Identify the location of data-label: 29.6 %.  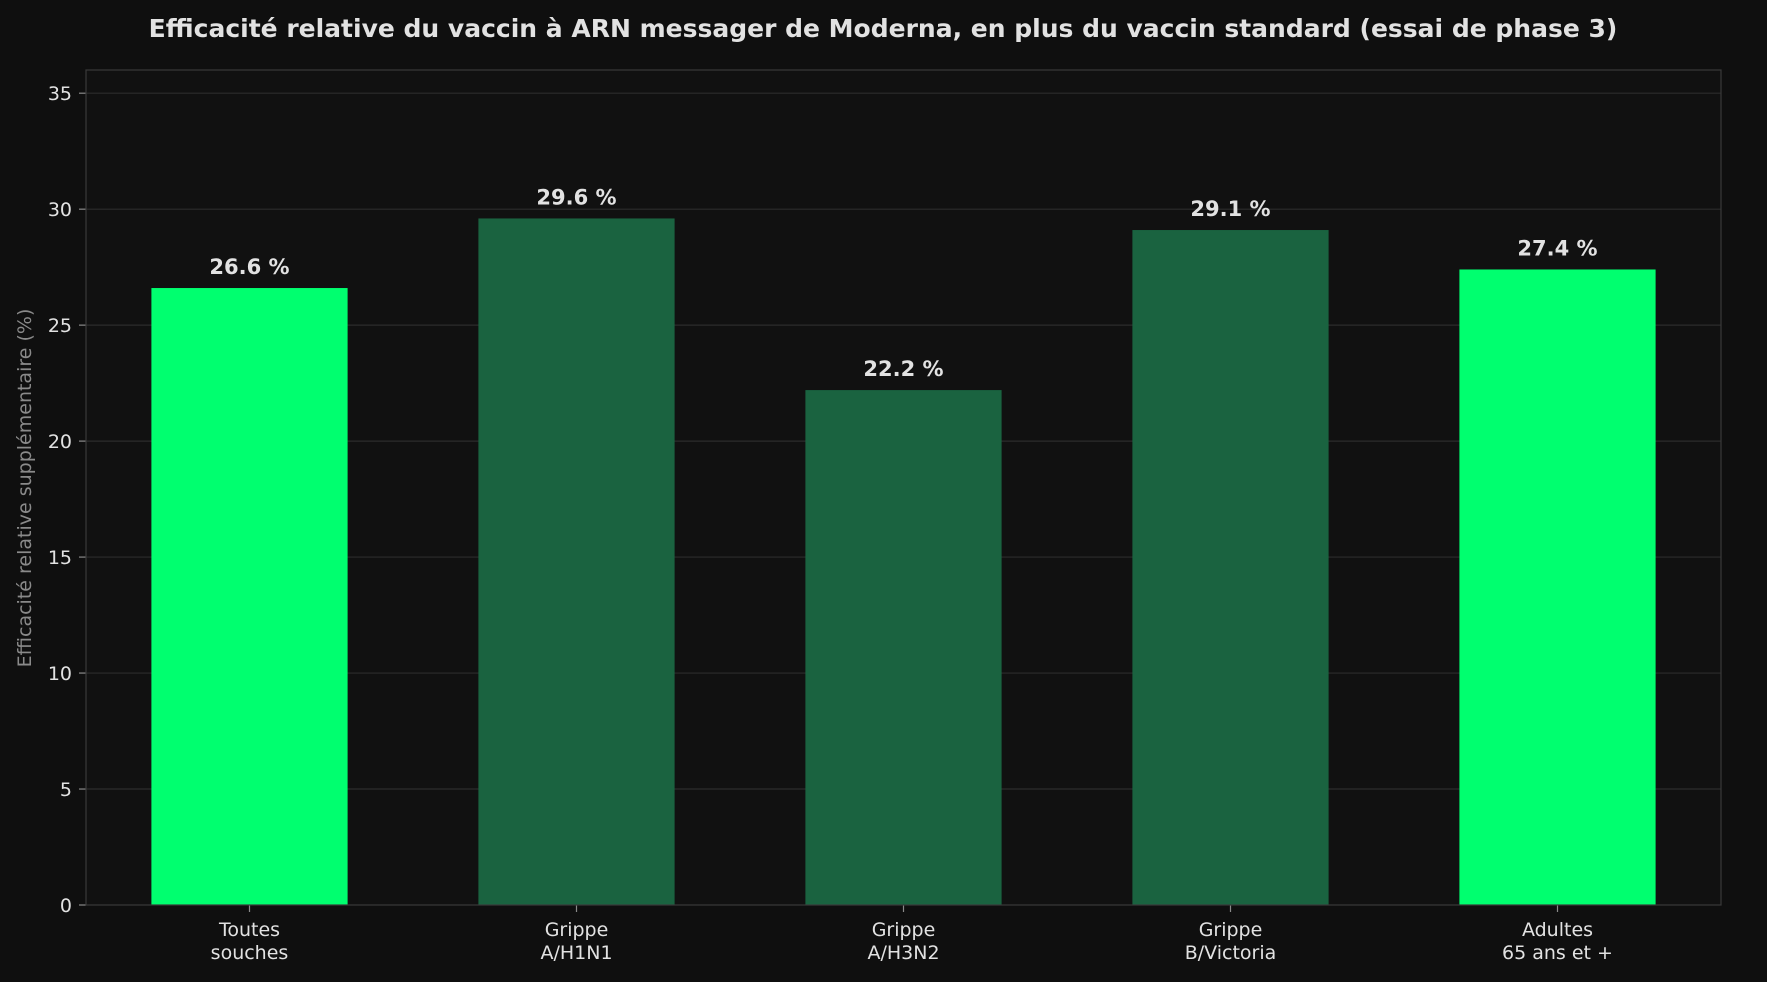
(576, 197).